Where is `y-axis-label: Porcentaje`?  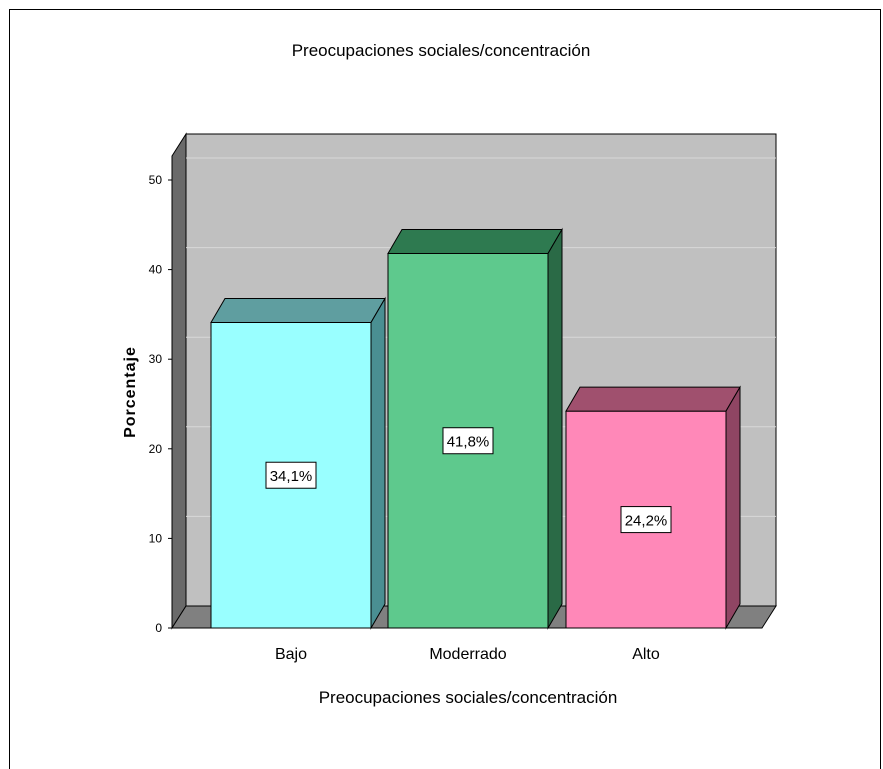 y-axis-label: Porcentaje is located at coordinates (130, 392).